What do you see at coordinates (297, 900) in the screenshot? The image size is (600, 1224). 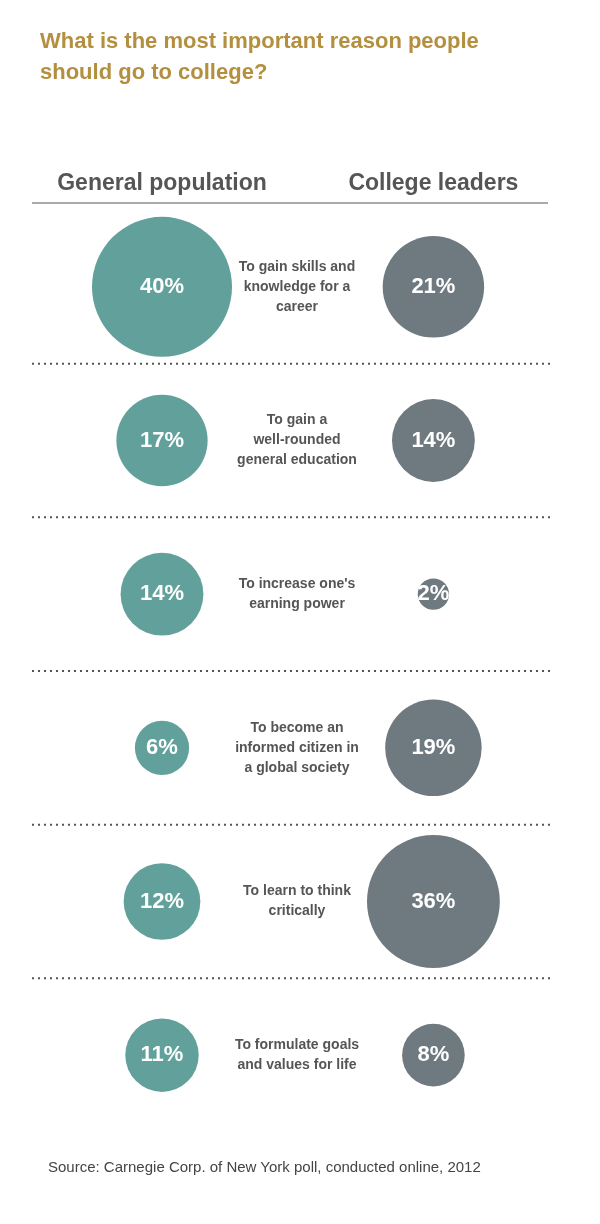 I see `category-label: To learn to think critically` at bounding box center [297, 900].